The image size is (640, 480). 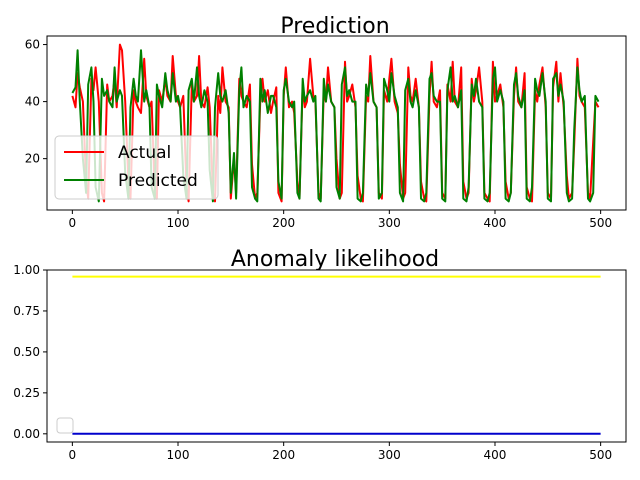 I want to click on prediction-x-tick-label: 500, so click(x=600, y=223).